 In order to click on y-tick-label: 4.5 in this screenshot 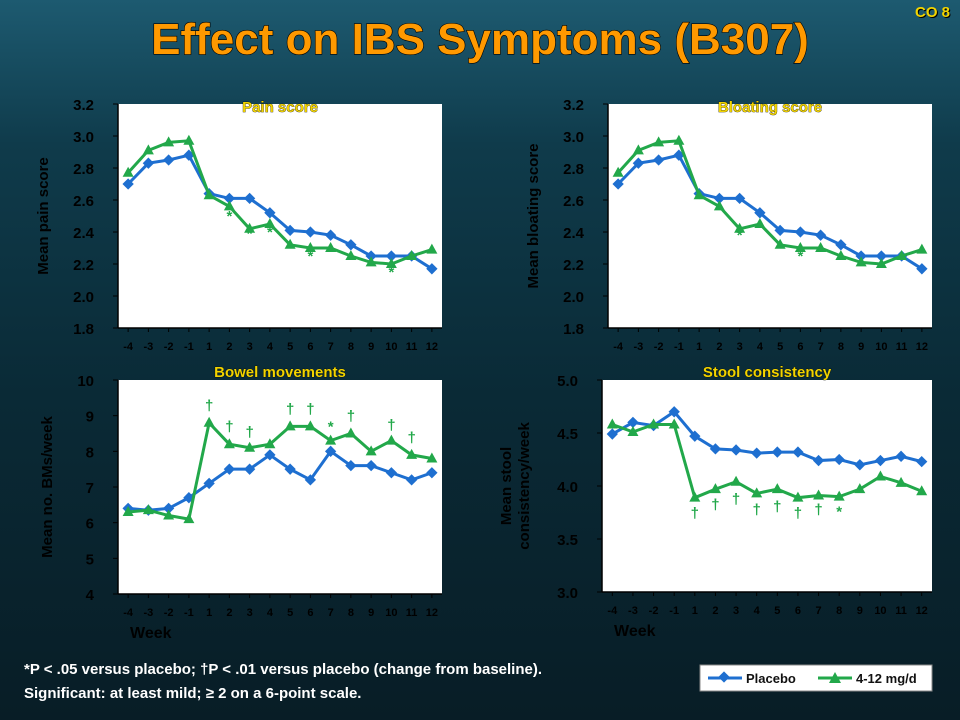, I will do `click(567, 434)`.